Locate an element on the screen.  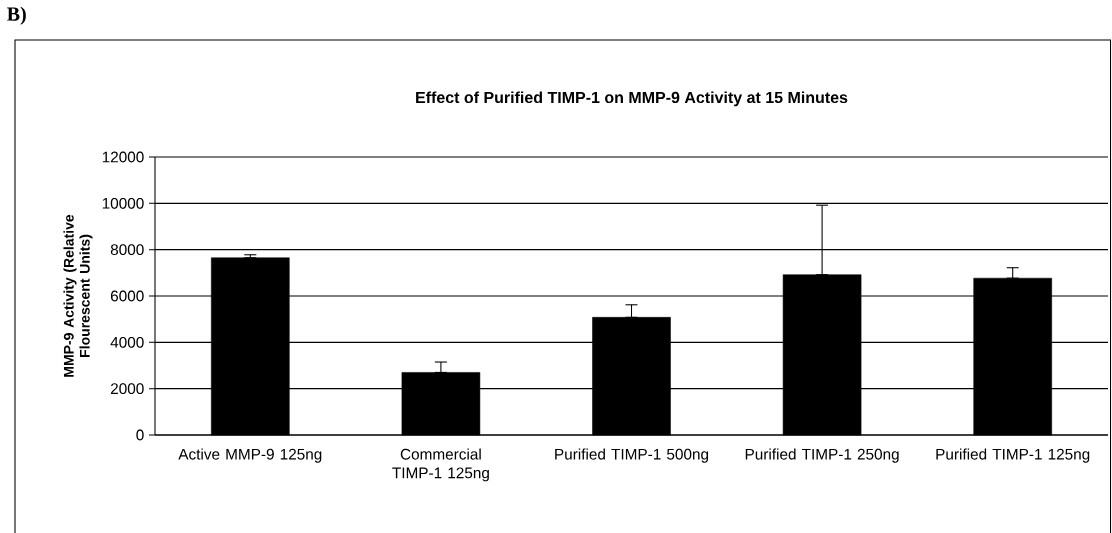
y-tick-label: 10000 is located at coordinates (123, 203).